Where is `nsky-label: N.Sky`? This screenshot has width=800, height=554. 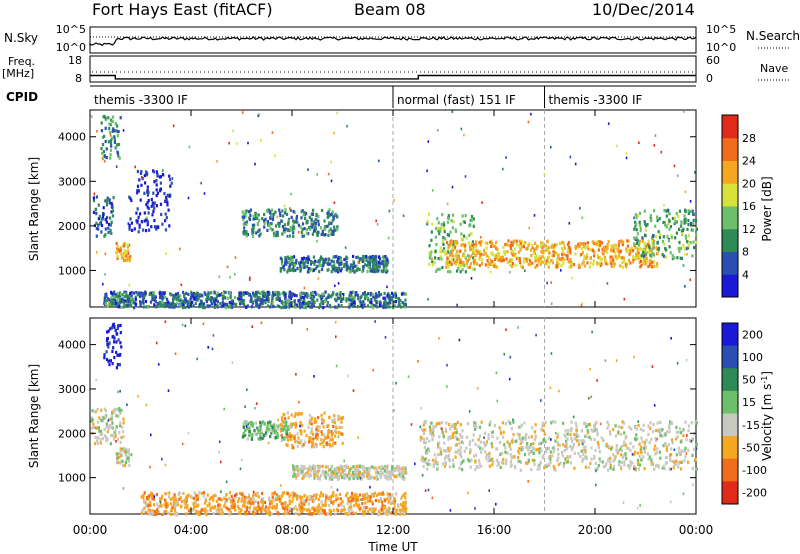
nsky-label: N.Sky is located at coordinates (21, 38).